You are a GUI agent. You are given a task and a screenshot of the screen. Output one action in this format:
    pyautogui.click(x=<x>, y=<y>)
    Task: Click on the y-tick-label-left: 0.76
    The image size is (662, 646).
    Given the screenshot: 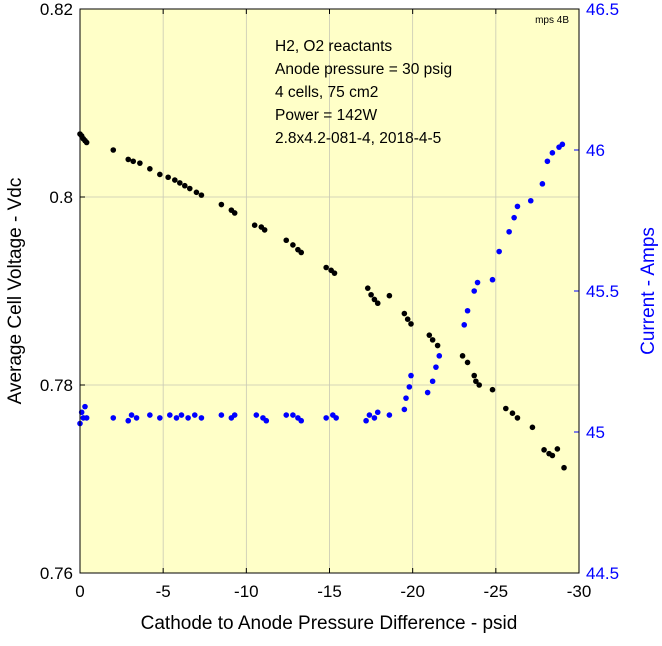 What is the action you would take?
    pyautogui.click(x=56, y=573)
    